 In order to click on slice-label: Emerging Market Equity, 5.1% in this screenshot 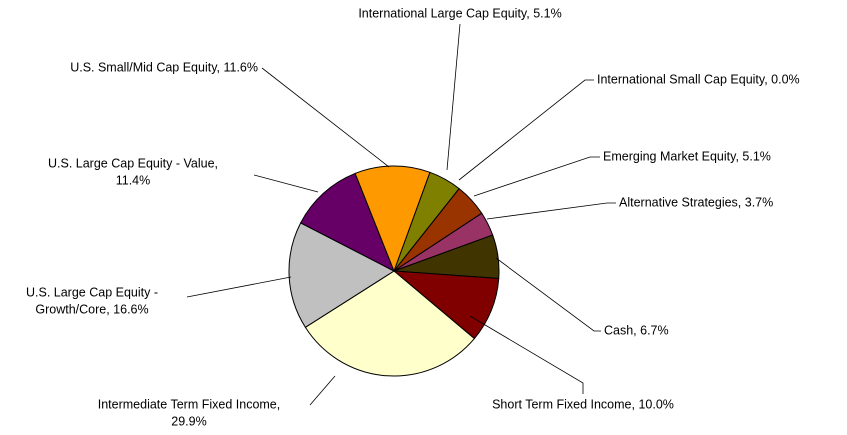, I will do `click(687, 156)`.